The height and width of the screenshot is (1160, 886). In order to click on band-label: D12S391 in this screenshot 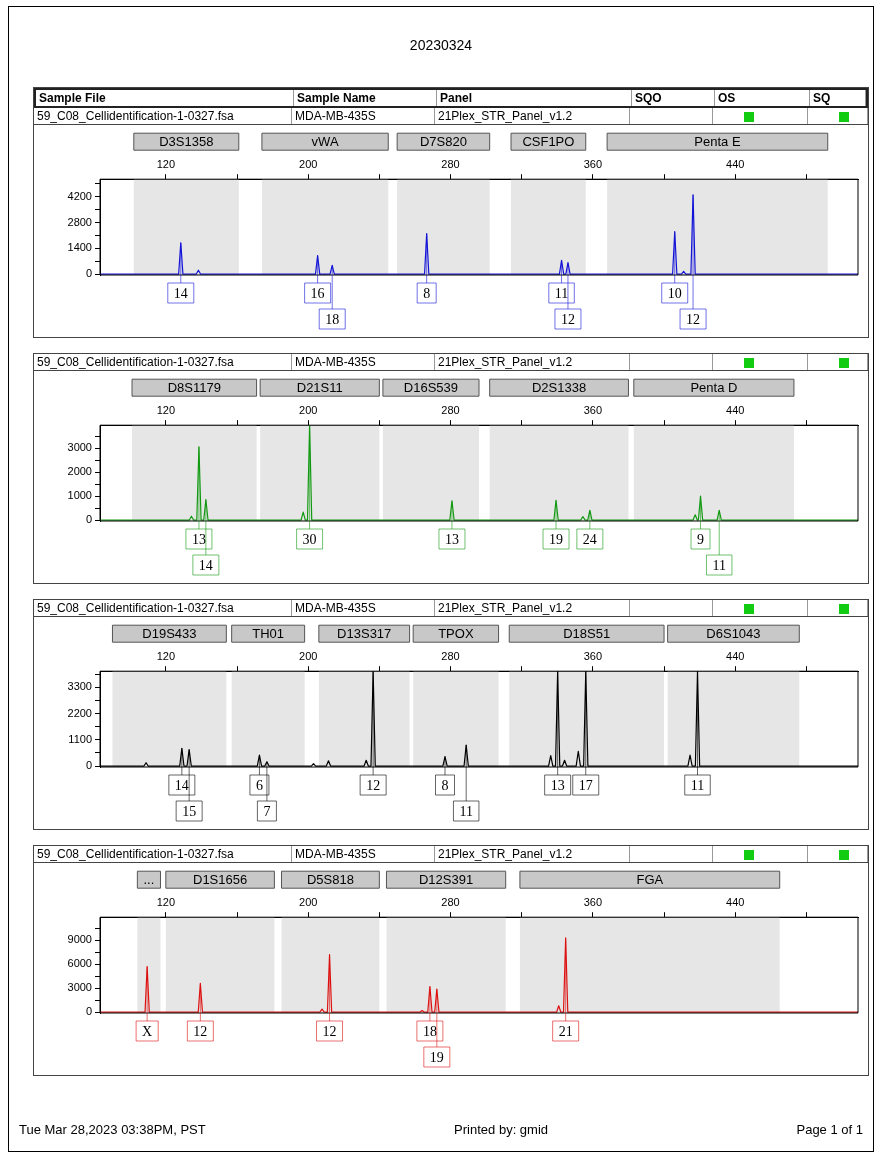, I will do `click(446, 879)`.